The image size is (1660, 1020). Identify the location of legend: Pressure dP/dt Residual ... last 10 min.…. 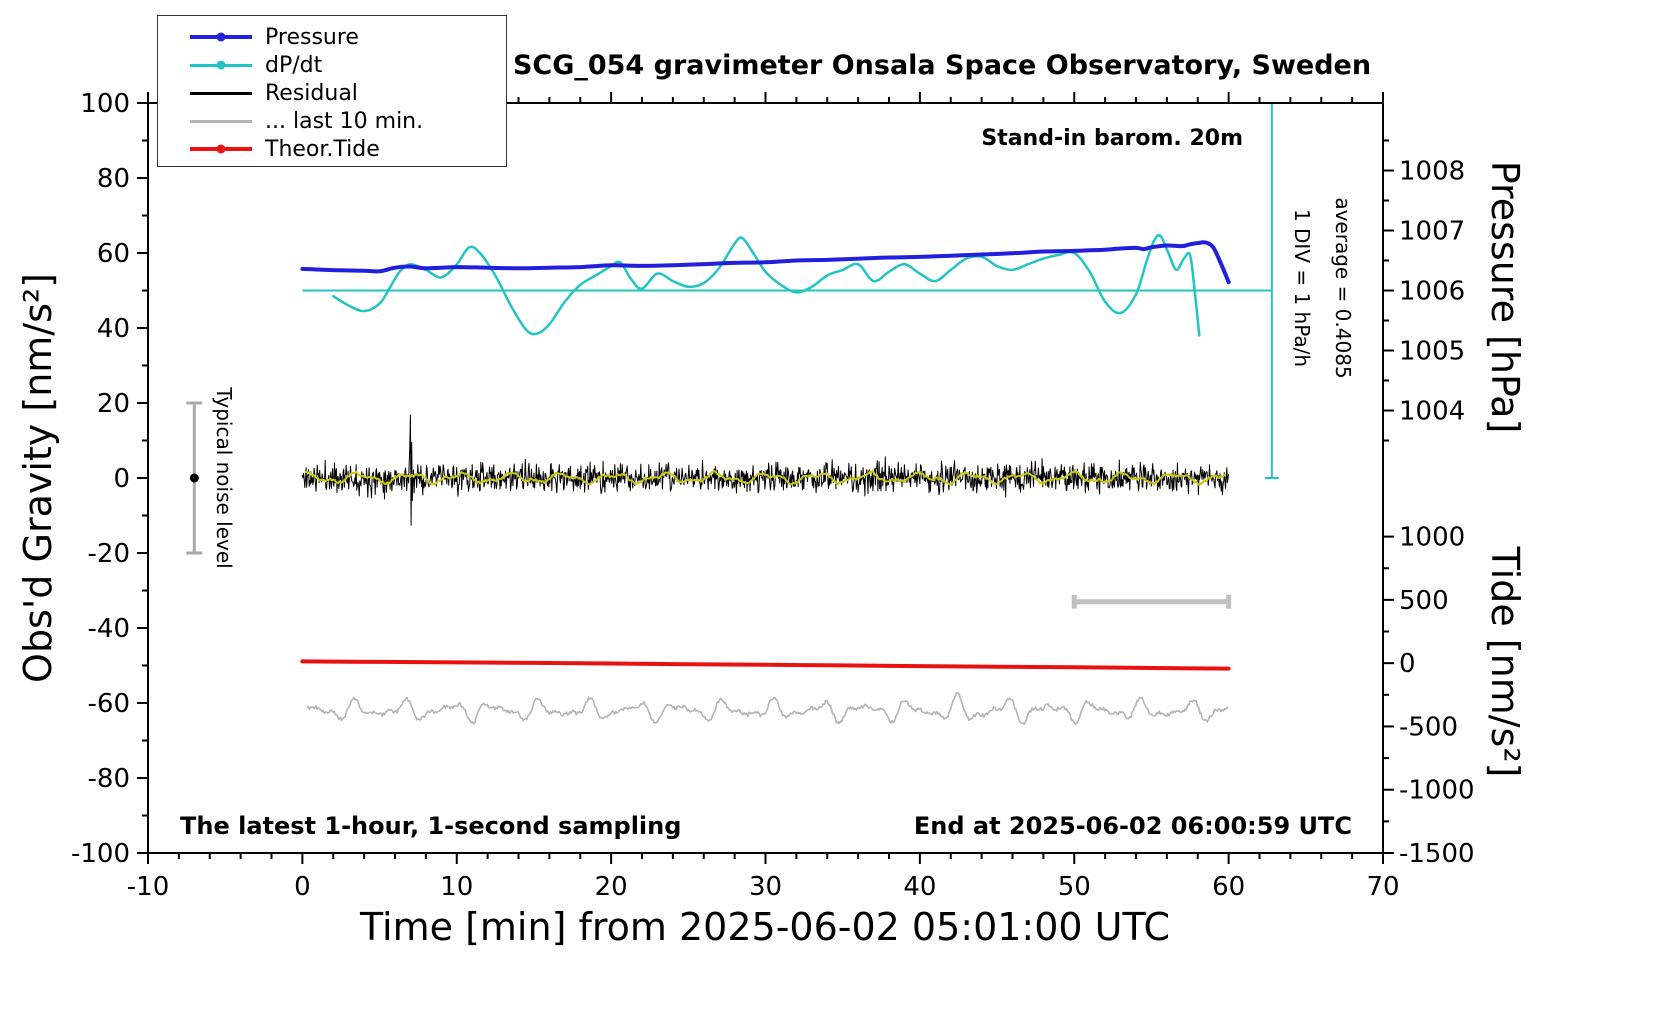
(332, 91).